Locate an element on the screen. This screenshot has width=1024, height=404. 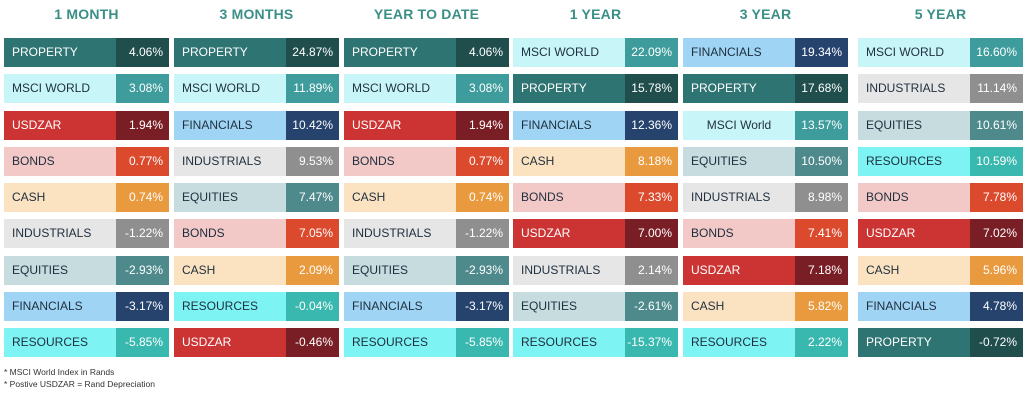
return-value: -2.61% is located at coordinates (651, 306).